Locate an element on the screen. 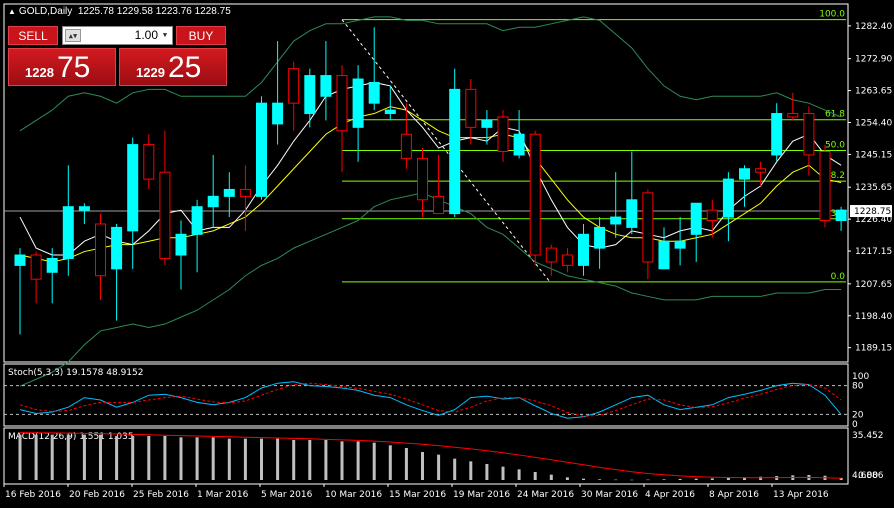  stoch-label: Stoch(5,3,3) 19.1578 48.9152 is located at coordinates (75, 373).